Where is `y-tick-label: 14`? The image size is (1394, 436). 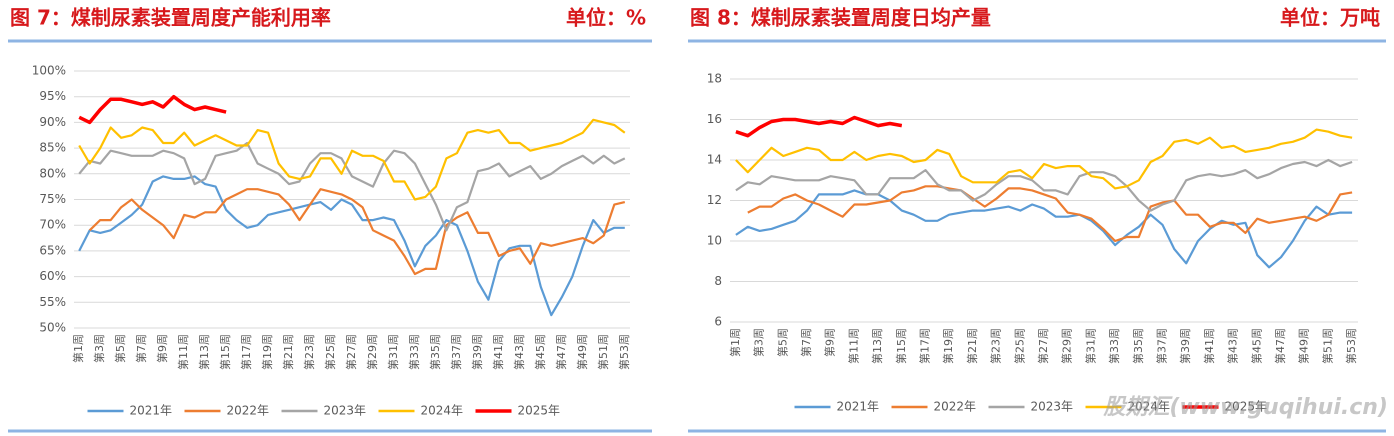 y-tick-label: 14 is located at coordinates (714, 160).